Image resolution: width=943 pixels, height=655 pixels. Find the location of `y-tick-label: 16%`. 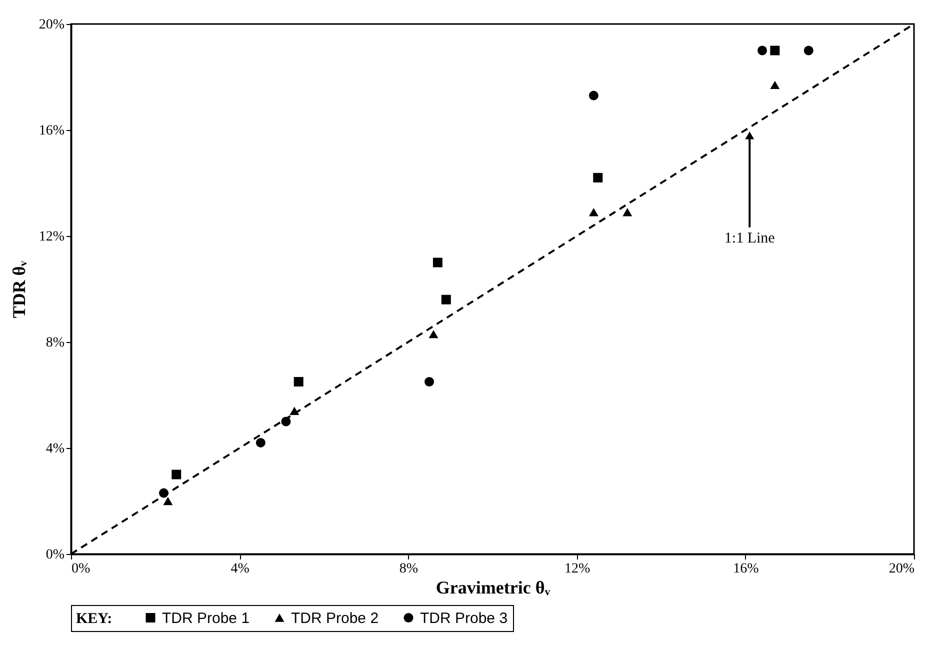

y-tick-label: 16% is located at coordinates (51, 131).